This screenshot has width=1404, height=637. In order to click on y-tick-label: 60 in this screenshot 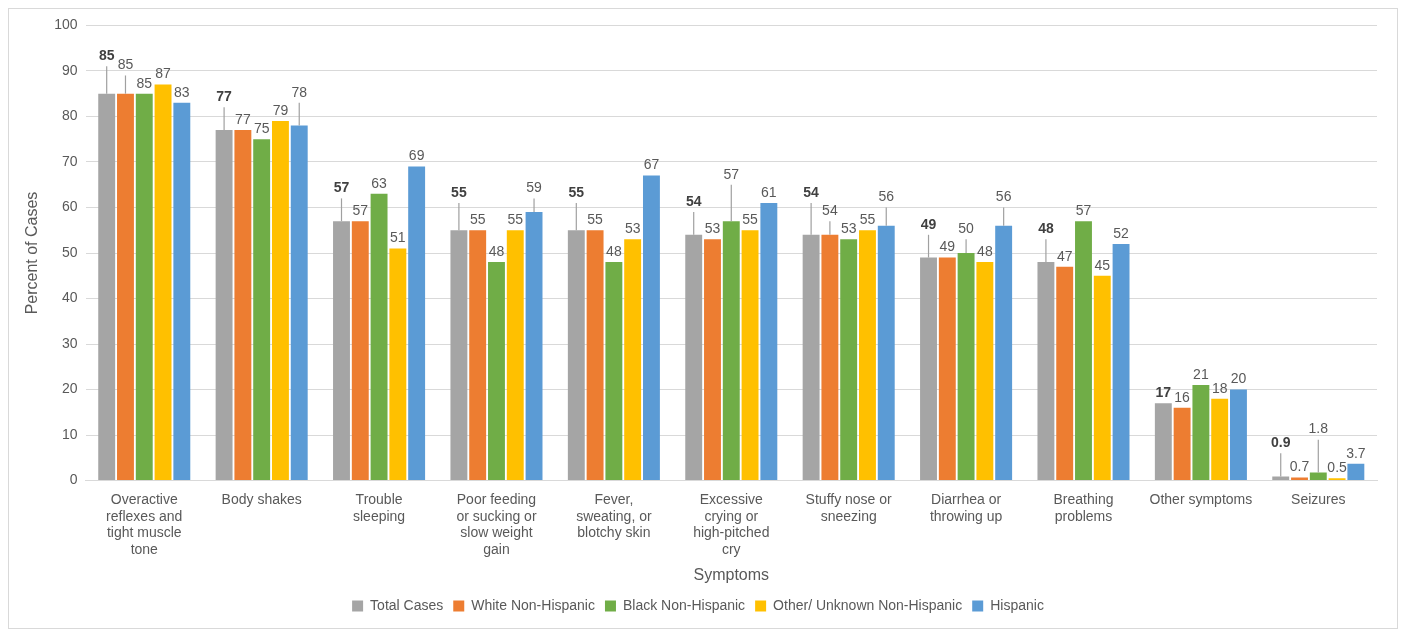, I will do `click(69, 206)`.